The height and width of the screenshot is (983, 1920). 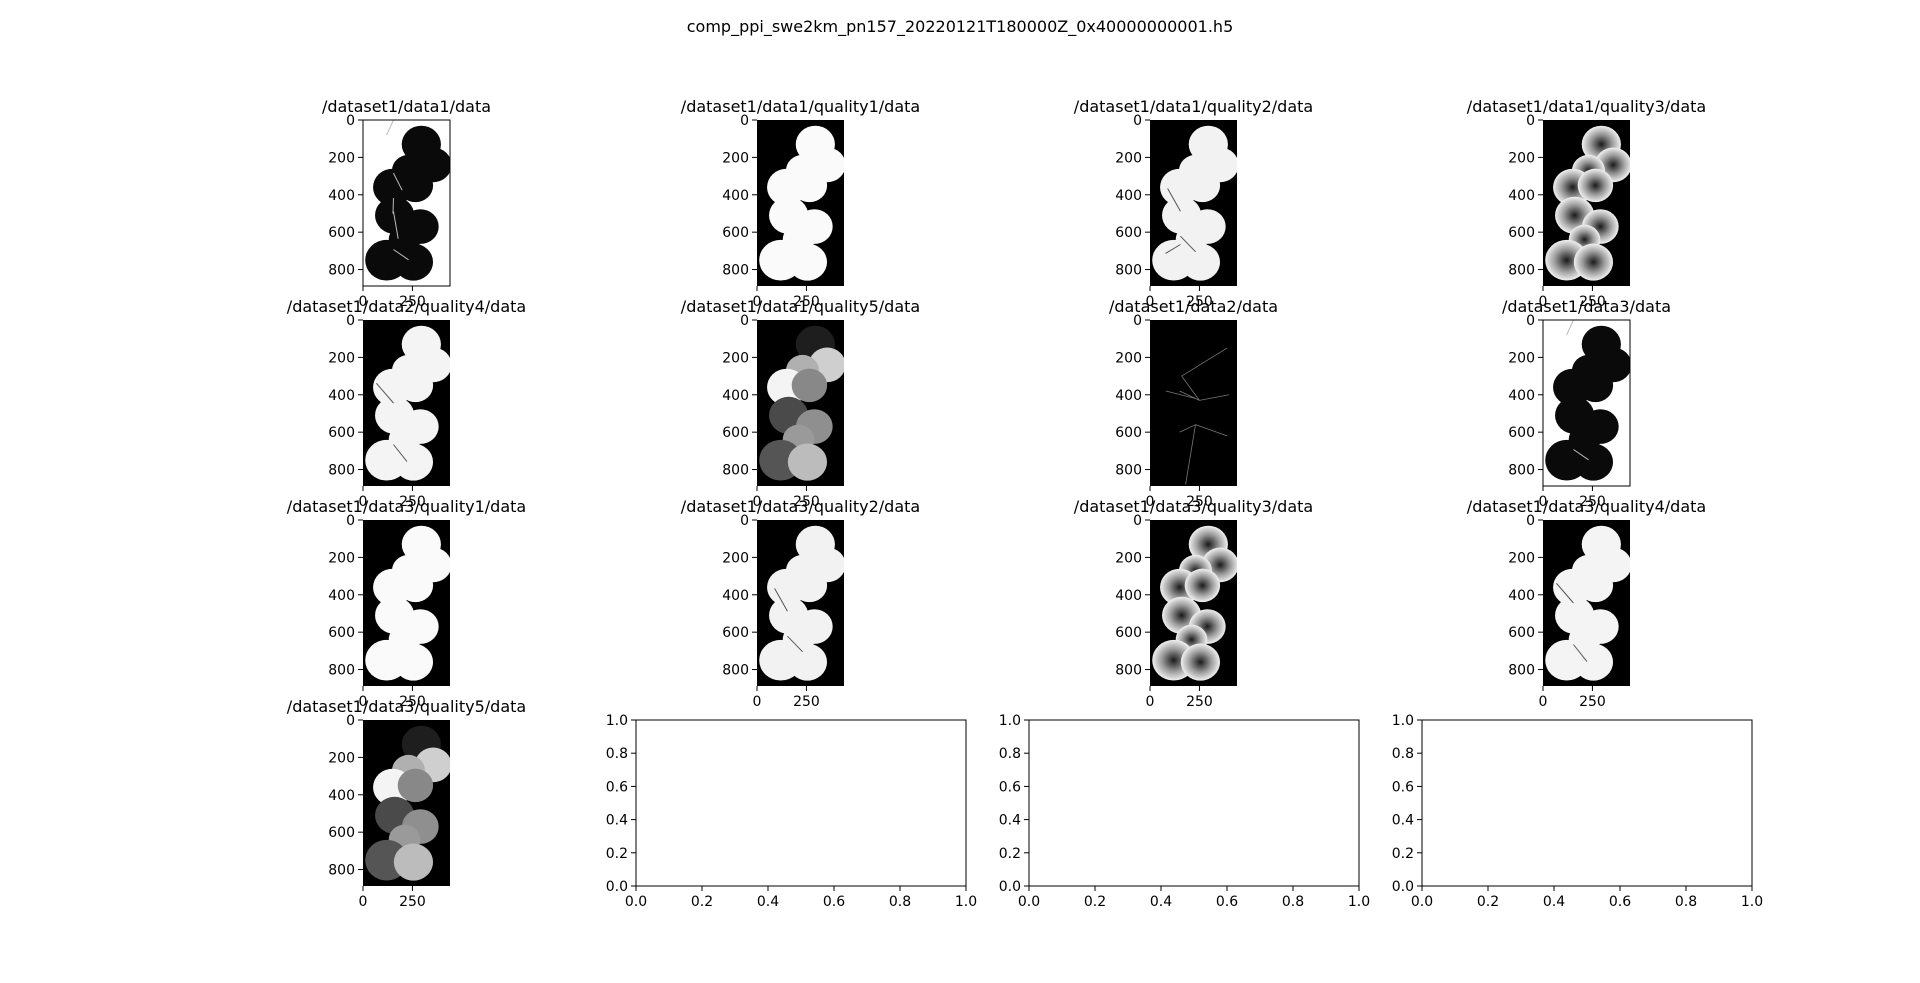 I want to click on subplot-title: /dataset1/data3/quality3/data, so click(x=1193, y=506).